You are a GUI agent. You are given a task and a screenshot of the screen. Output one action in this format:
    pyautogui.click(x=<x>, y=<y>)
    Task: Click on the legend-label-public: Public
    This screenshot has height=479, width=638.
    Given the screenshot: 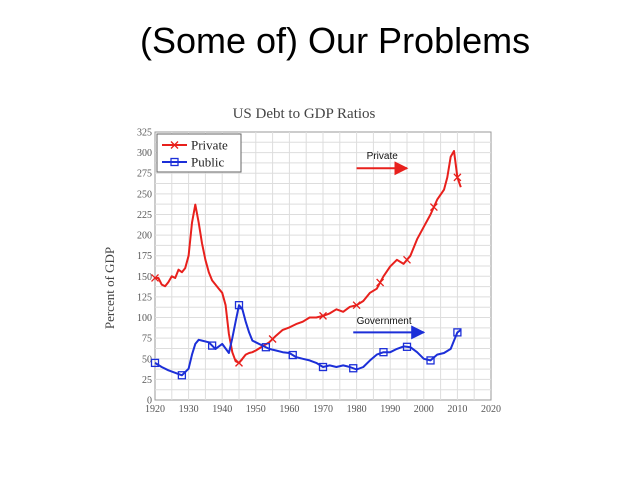 What is the action you would take?
    pyautogui.click(x=207, y=162)
    